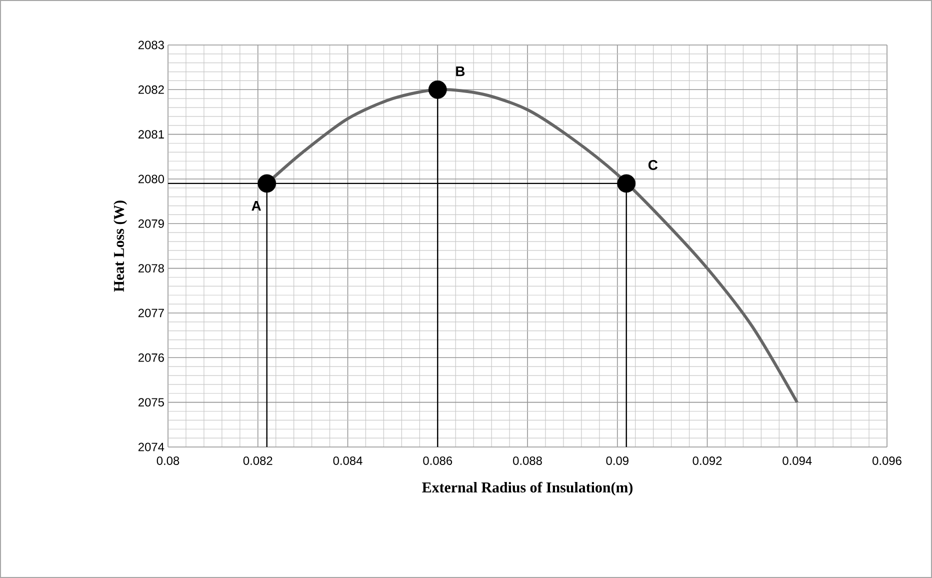  Describe the element at coordinates (151, 268) in the screenshot. I see `y-tick-label: 2078` at that location.